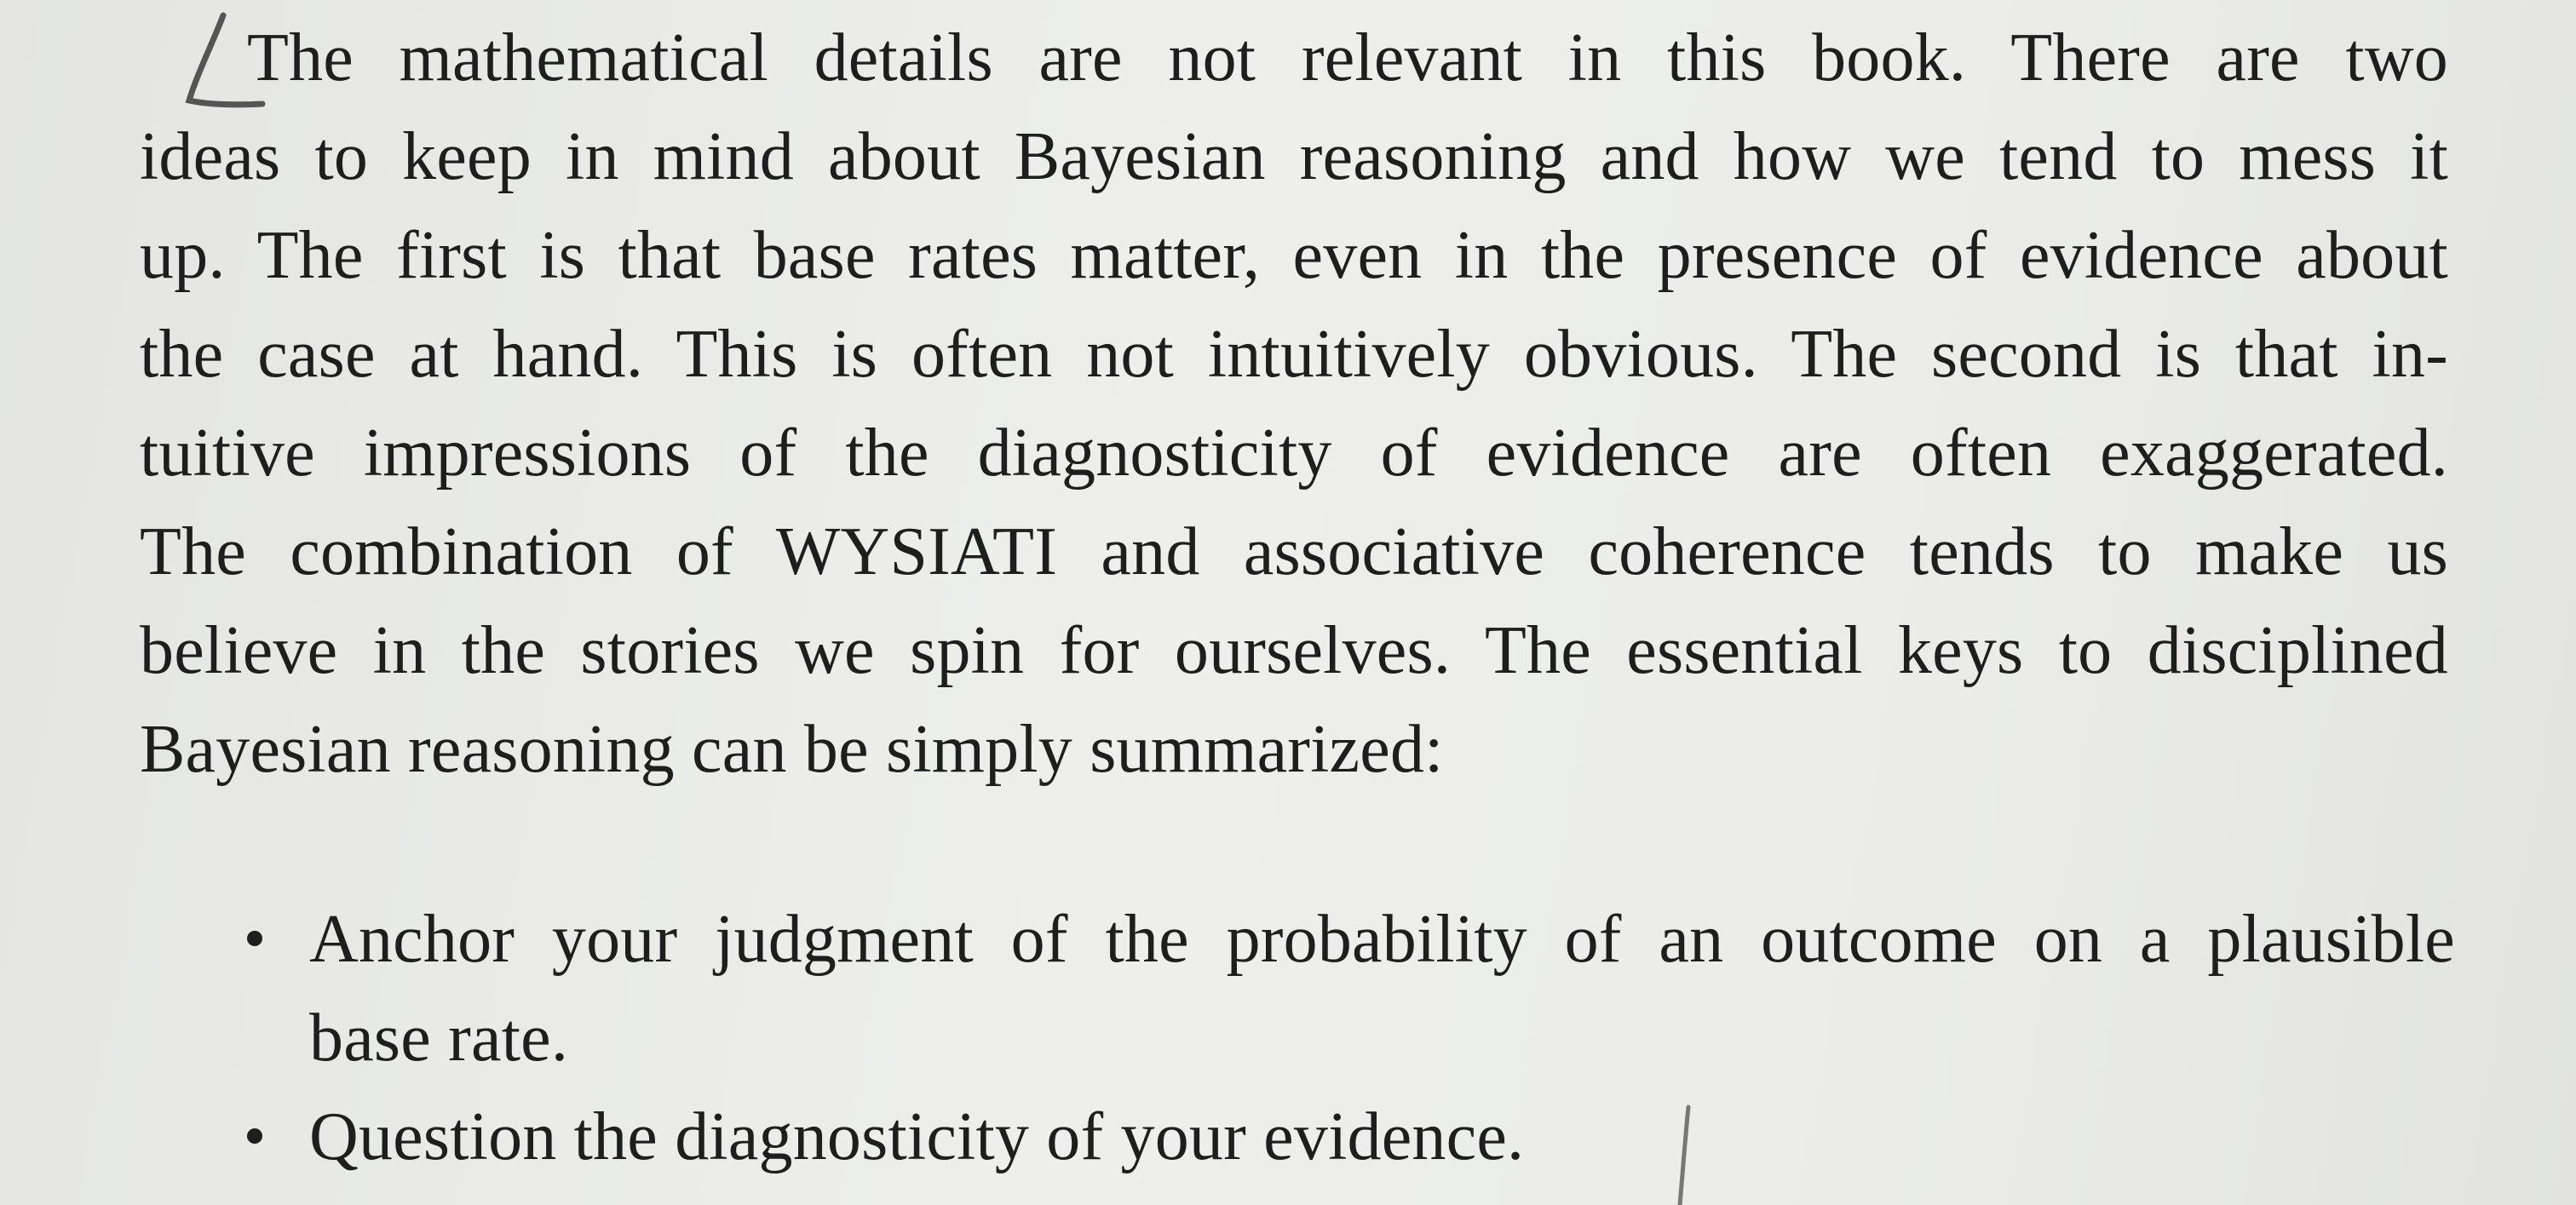 The width and height of the screenshot is (2576, 1205). I want to click on pencil-bracket, so click(226, 60).